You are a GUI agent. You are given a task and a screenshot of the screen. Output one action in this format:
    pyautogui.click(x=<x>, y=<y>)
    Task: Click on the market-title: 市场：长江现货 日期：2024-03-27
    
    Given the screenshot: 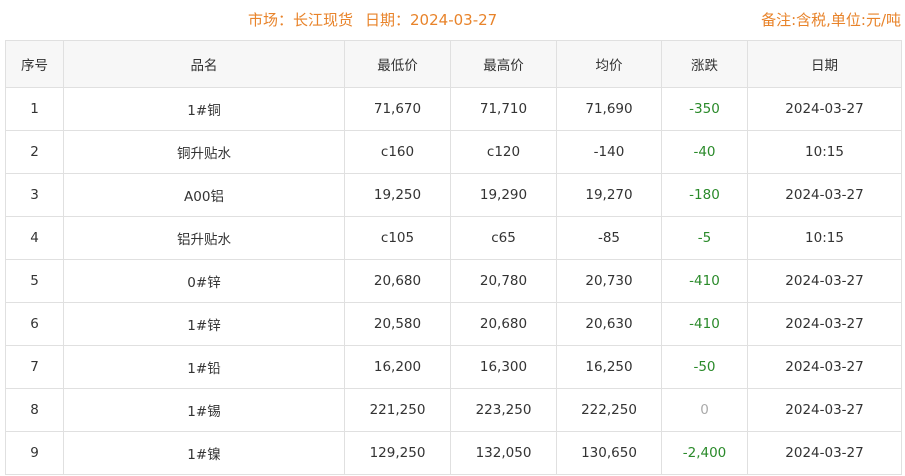 What is the action you would take?
    pyautogui.click(x=378, y=19)
    